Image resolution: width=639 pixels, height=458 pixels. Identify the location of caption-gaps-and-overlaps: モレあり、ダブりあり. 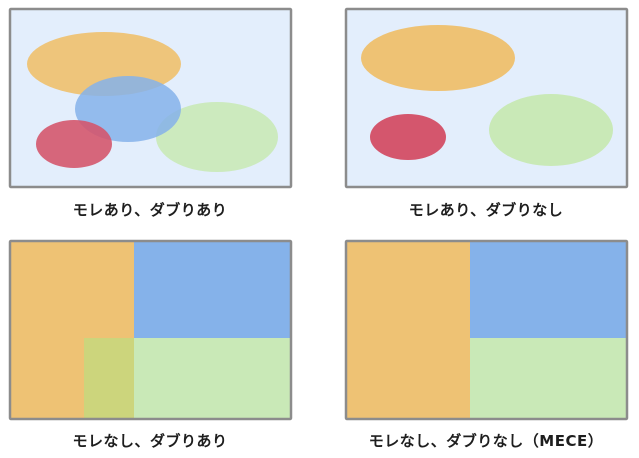
(150, 210).